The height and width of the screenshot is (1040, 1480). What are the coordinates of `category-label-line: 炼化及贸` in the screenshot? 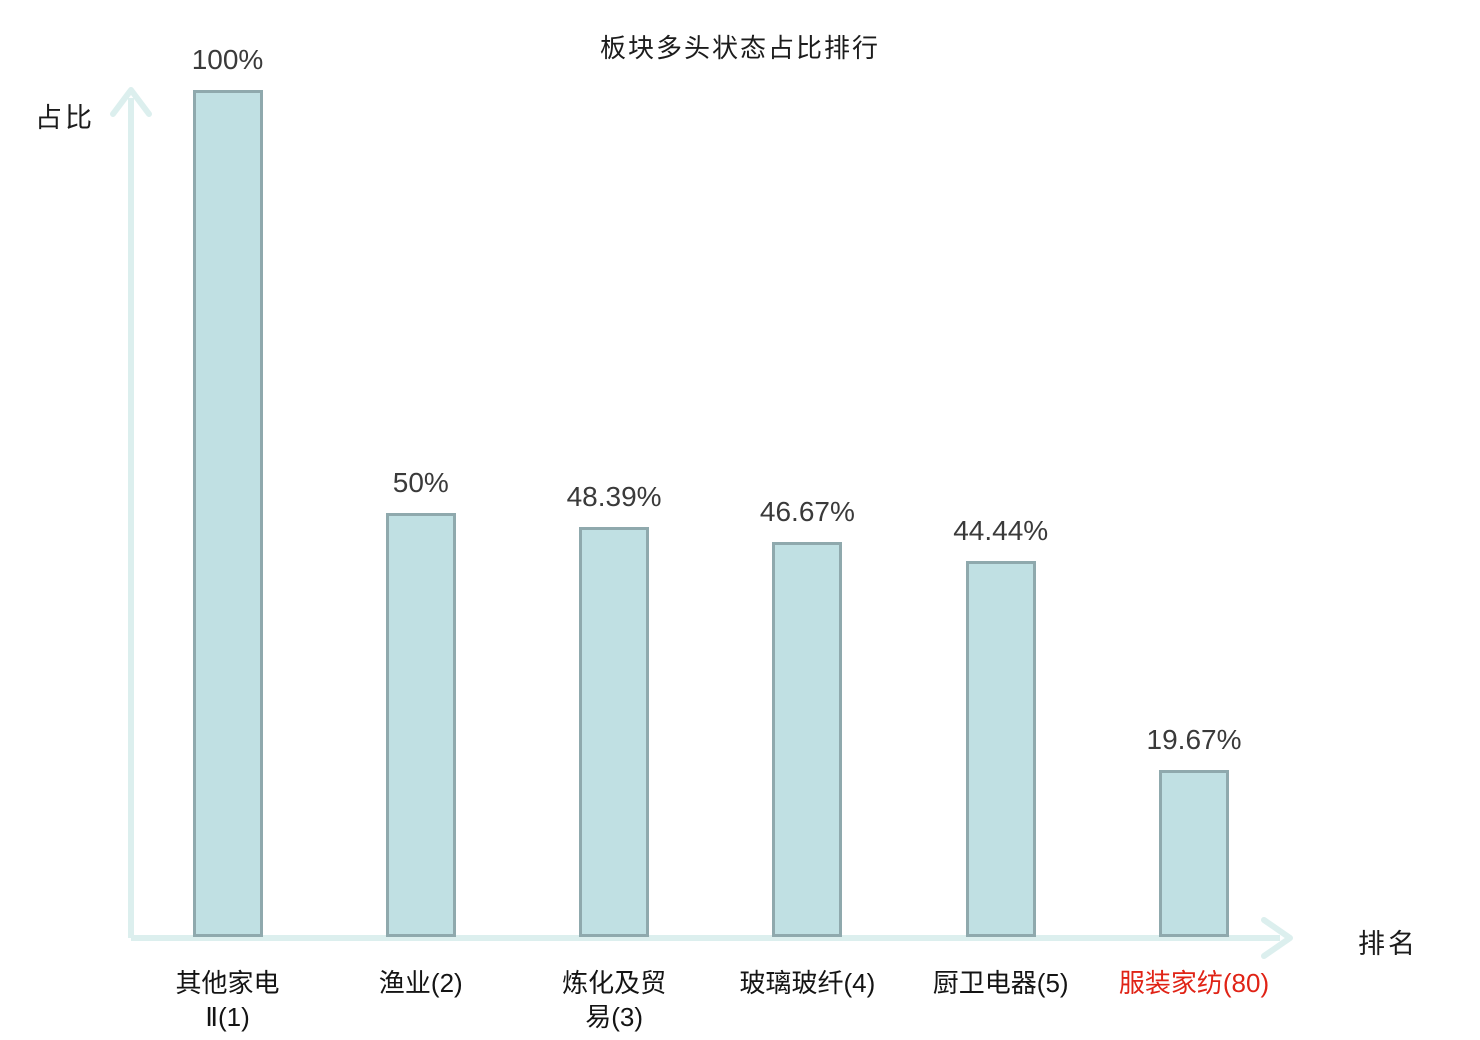 It's located at (614, 983).